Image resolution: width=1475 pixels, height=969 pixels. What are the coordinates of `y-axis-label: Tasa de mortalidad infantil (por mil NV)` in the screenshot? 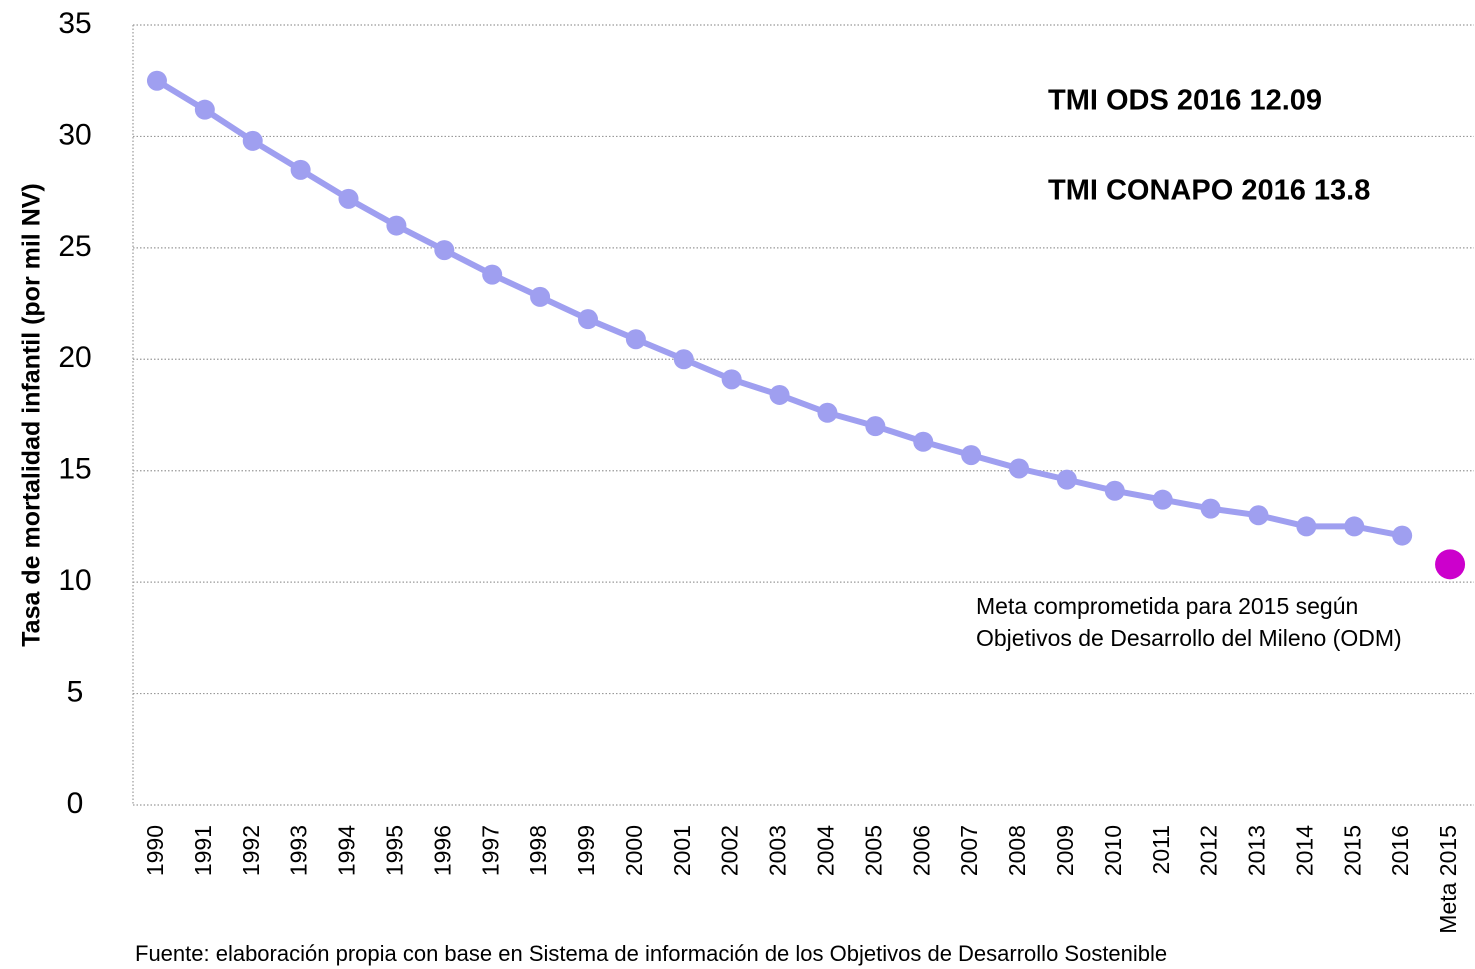 It's located at (32, 414).